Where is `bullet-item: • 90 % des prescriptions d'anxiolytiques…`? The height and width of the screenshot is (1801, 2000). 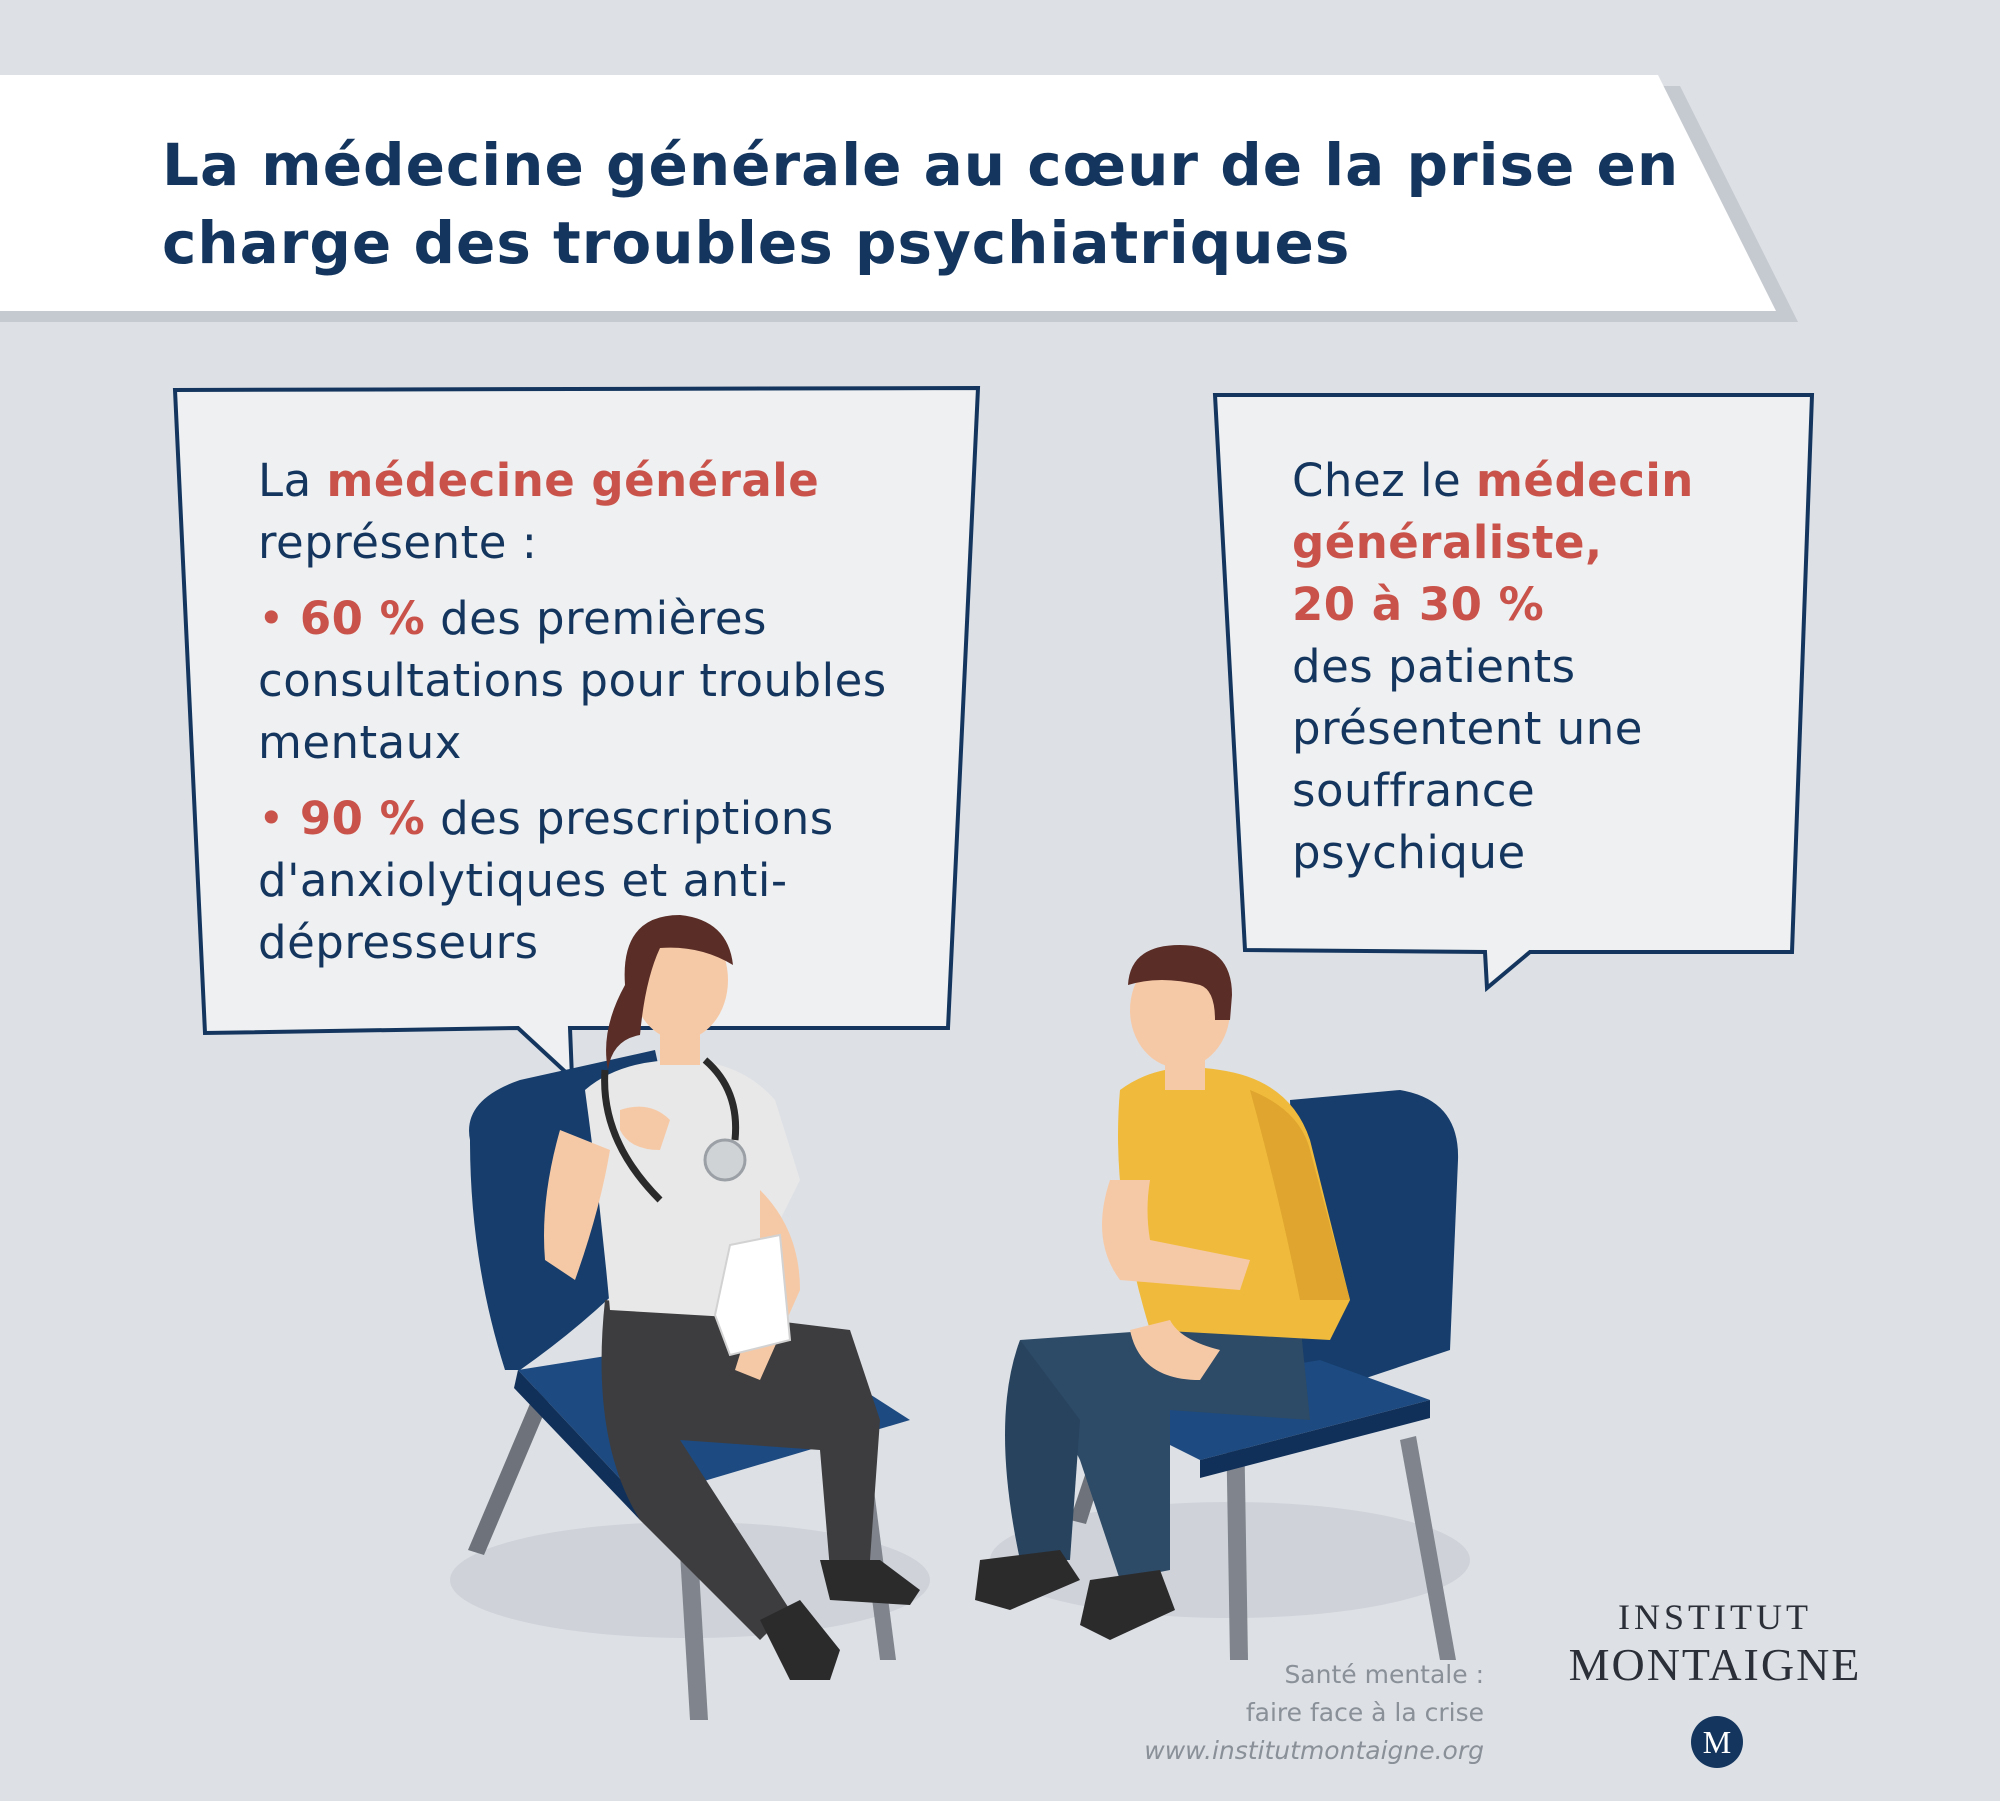
bullet-item: • 90 % des prescriptions d'anxiolytiques… is located at coordinates (603, 881).